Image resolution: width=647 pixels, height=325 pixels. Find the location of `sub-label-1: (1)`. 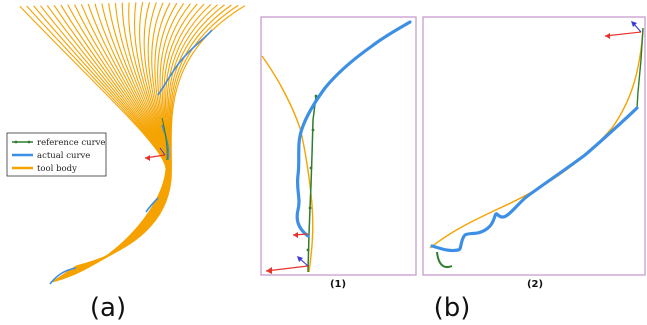

sub-label-1: (1) is located at coordinates (338, 284).